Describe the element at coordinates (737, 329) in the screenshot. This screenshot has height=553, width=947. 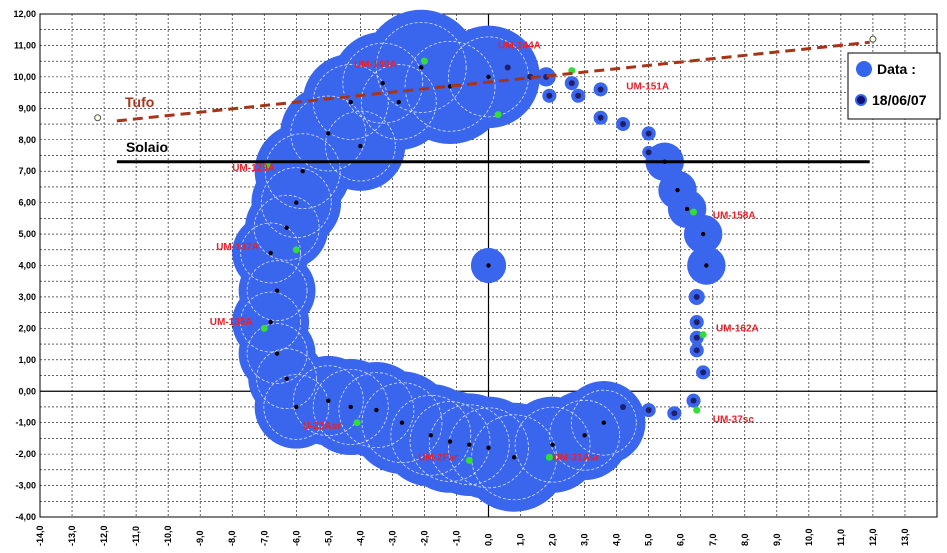
I see `point-label: UM-162A` at that location.